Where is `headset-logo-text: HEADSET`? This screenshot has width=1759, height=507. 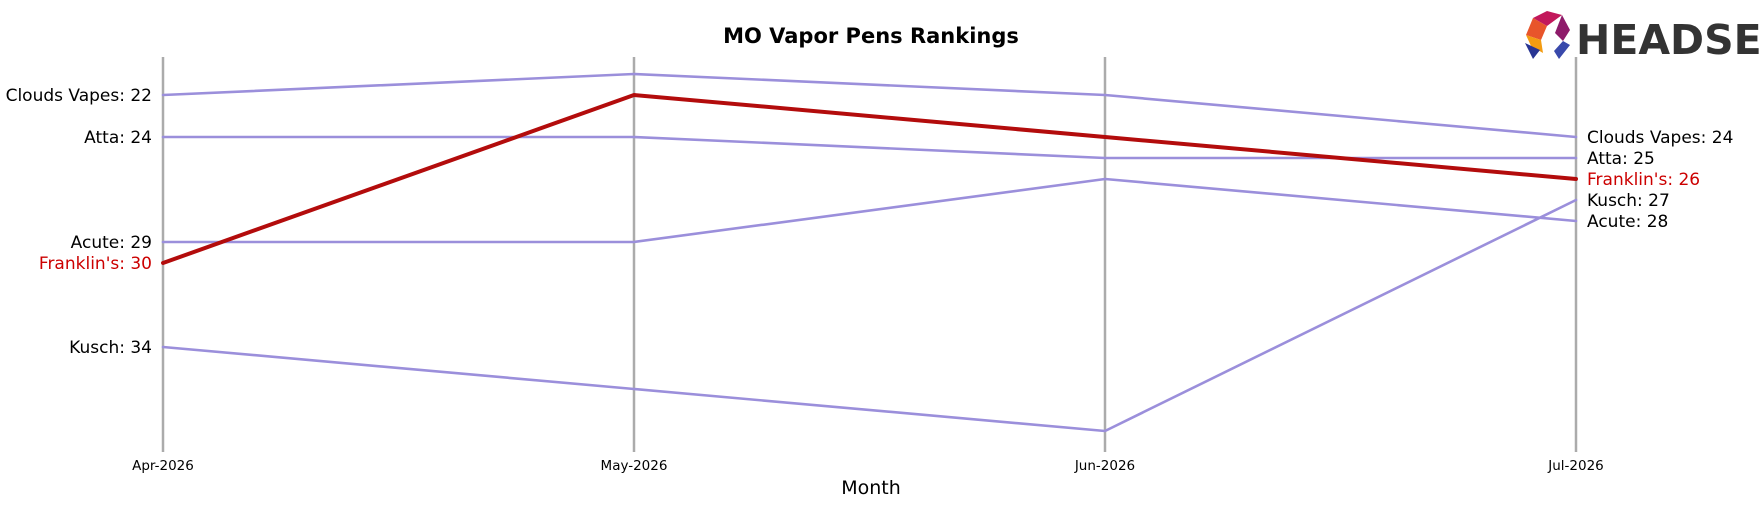
headset-logo-text: HEADSET is located at coordinates (1667, 40).